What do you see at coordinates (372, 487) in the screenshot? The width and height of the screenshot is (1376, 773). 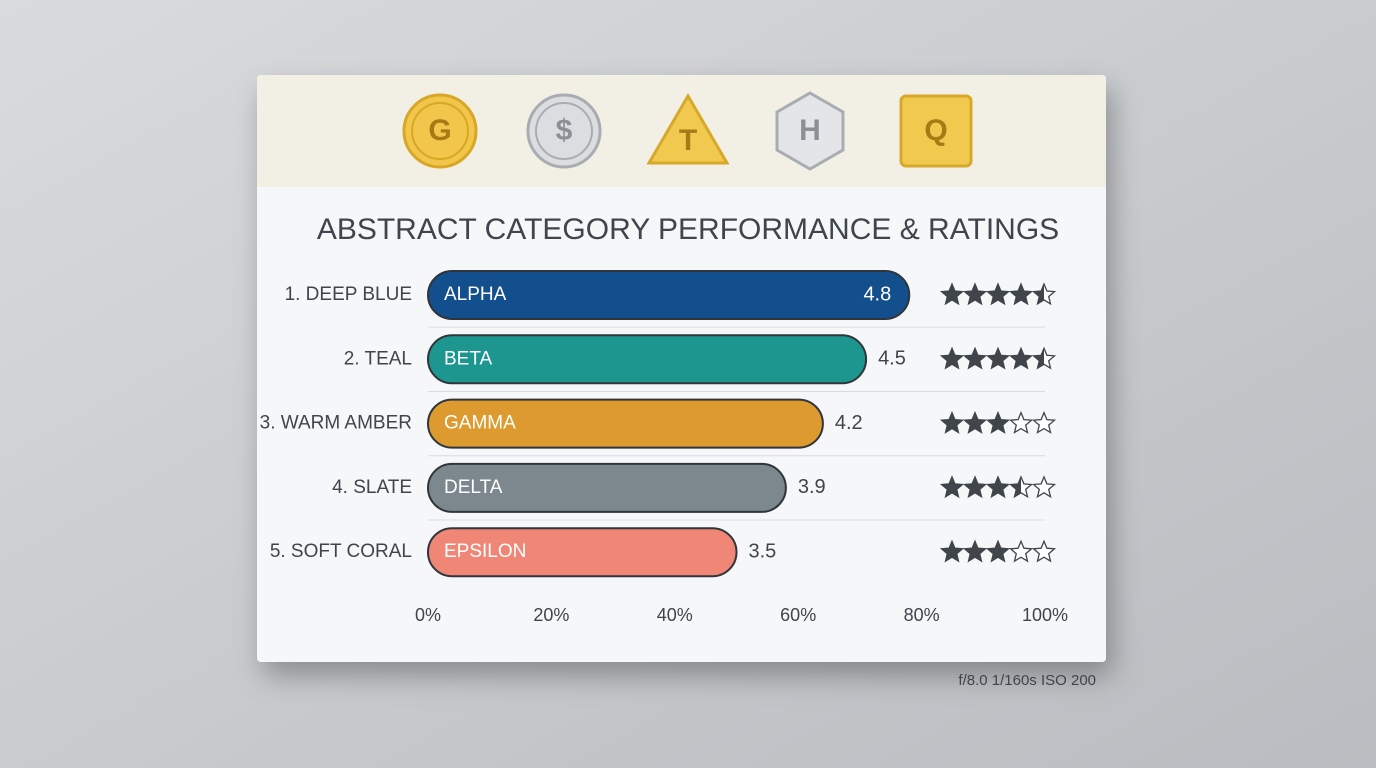 I see `category-label: 4. SLATE` at bounding box center [372, 487].